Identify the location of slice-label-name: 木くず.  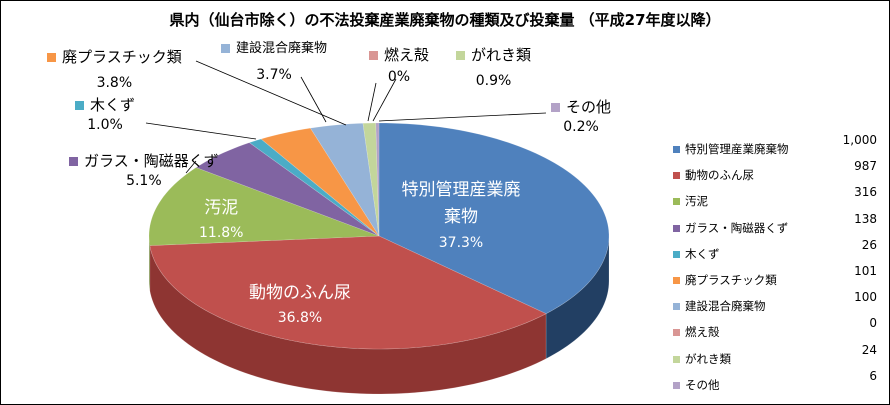
(113, 105).